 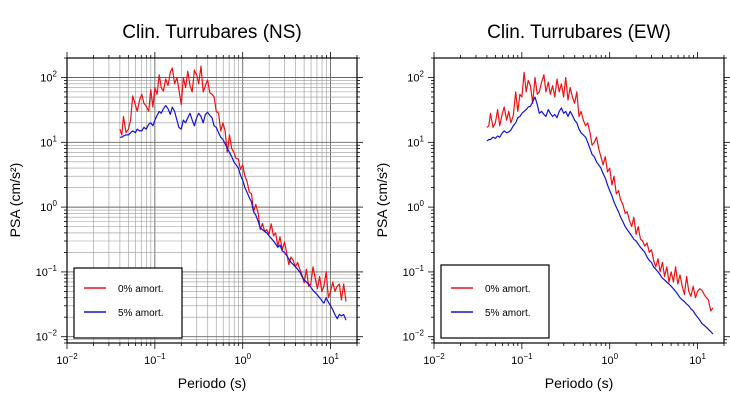 I want to click on chart-title: Clin. Turrubares (EW), so click(x=579, y=32).